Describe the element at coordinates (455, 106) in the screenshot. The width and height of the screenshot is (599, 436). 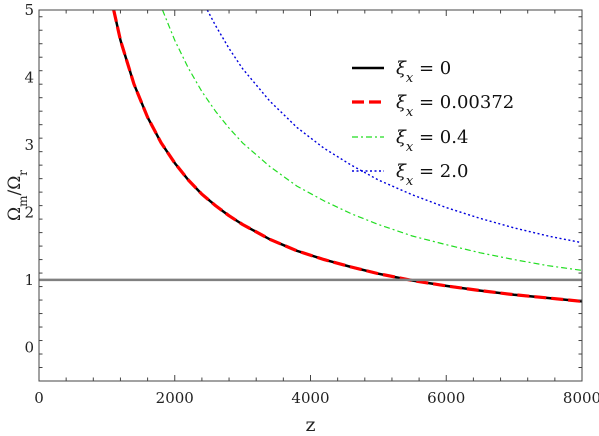
I see `legend-label-1: ξx = 0.00372` at that location.